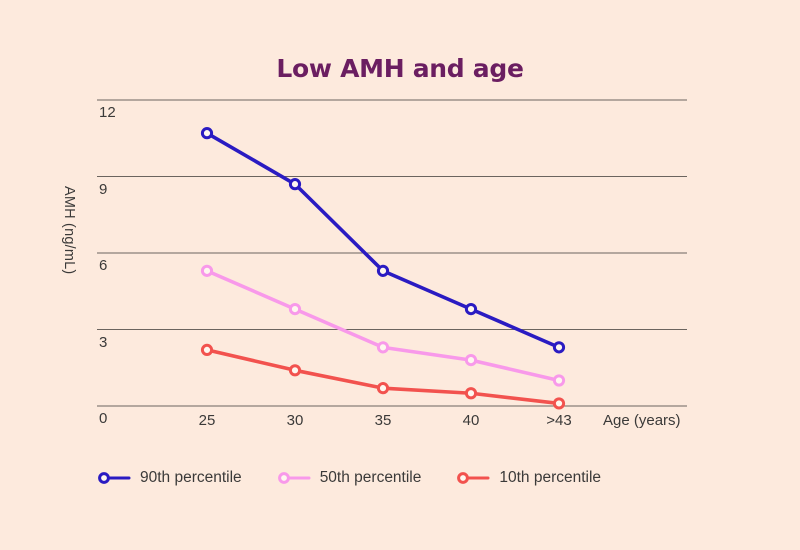 The height and width of the screenshot is (550, 800). Describe the element at coordinates (191, 477) in the screenshot. I see `legend-label: 90th percentile` at that location.